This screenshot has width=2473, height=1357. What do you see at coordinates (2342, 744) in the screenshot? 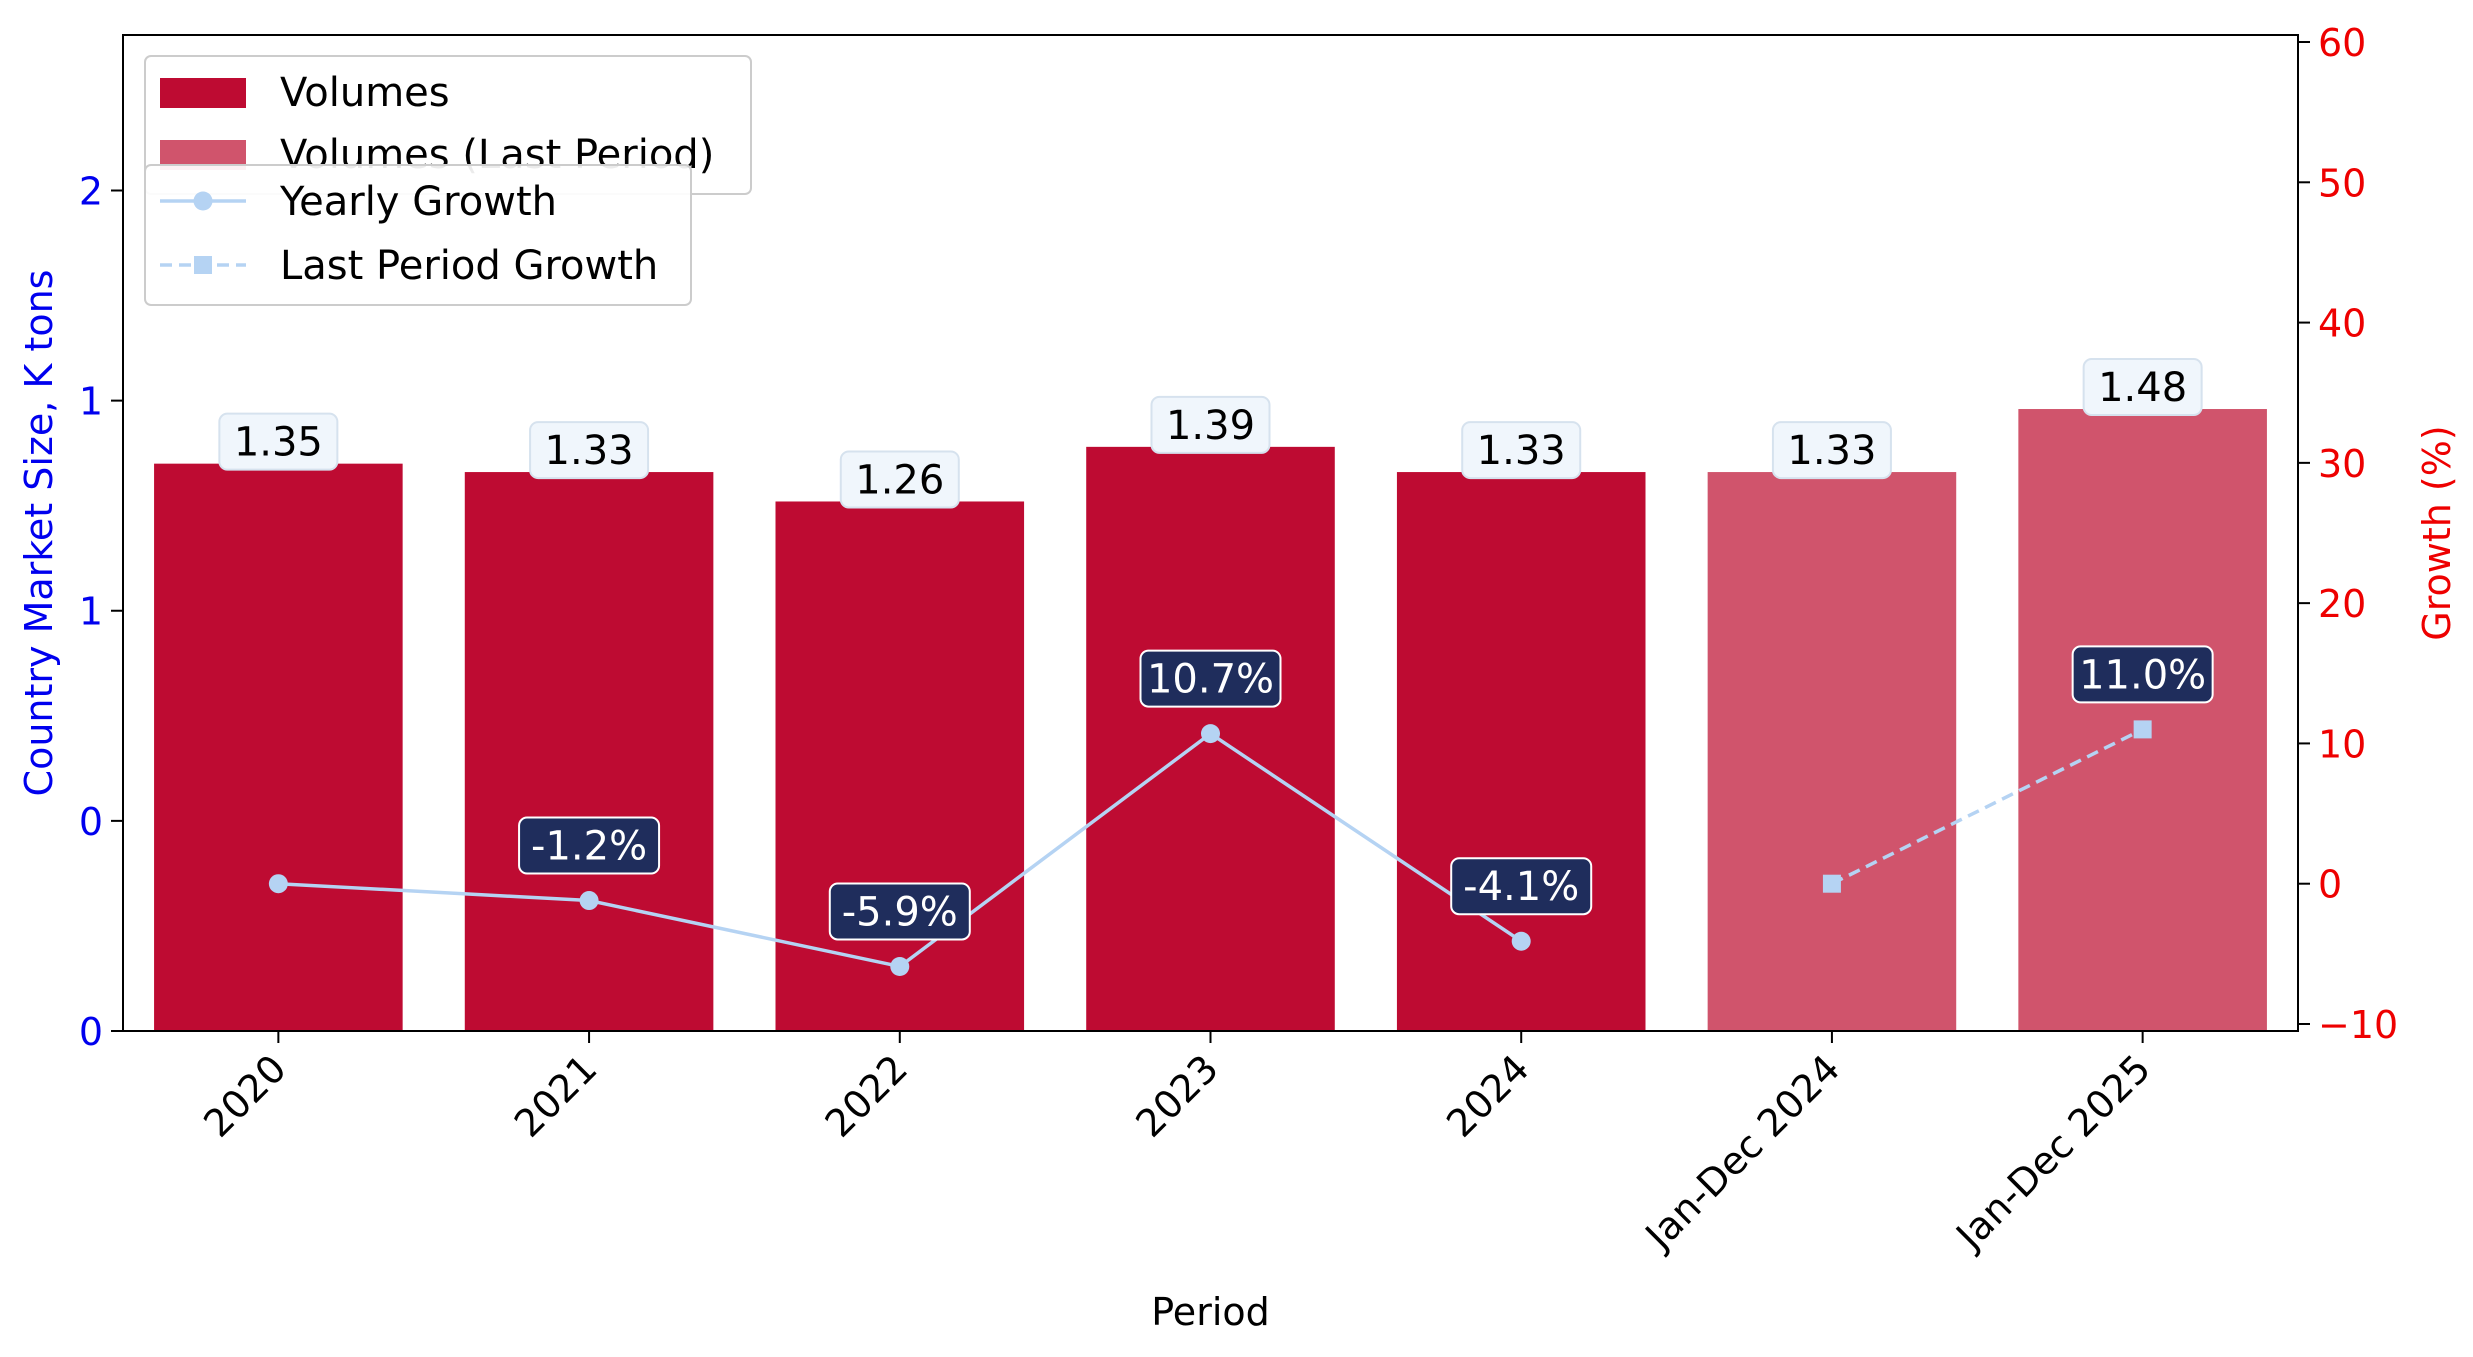
I see `right-tick-label-2: 10` at bounding box center [2342, 744].